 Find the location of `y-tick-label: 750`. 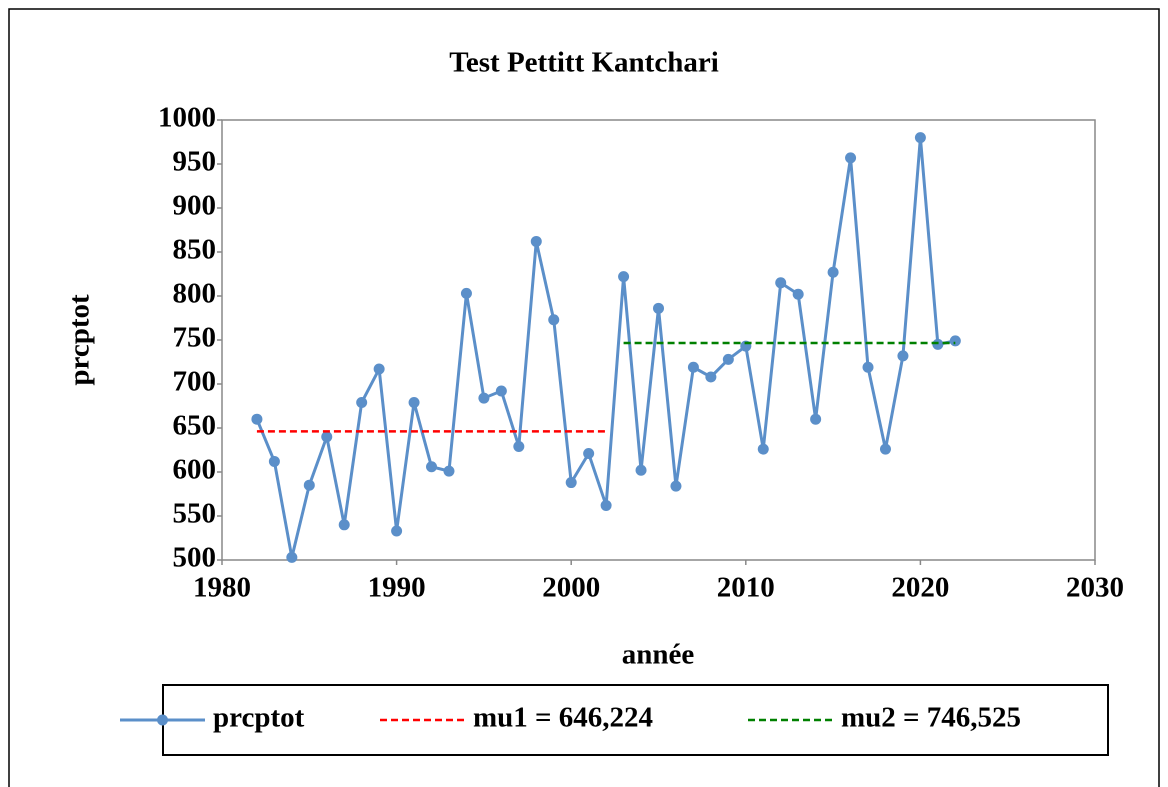

y-tick-label: 750 is located at coordinates (195, 338).